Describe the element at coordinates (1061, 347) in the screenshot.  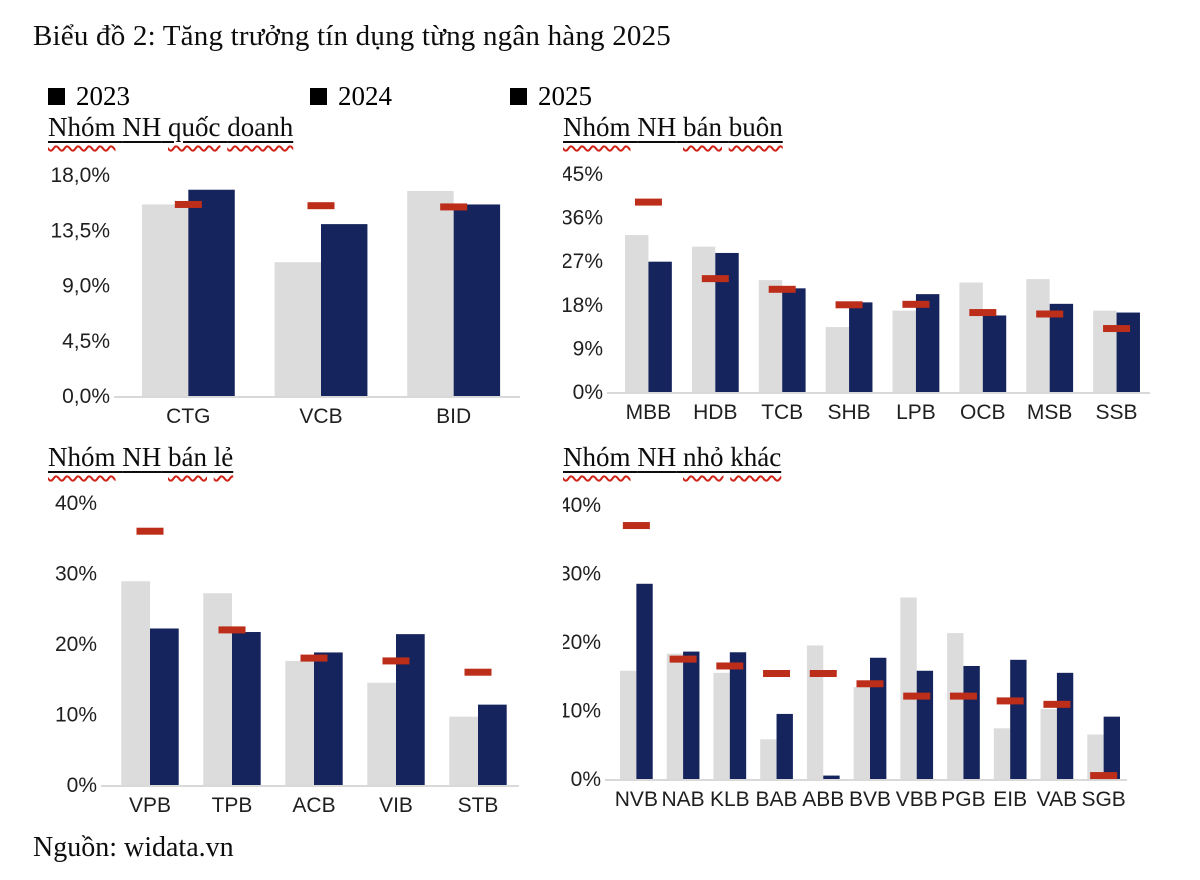
I see `bar-2024-MSB` at that location.